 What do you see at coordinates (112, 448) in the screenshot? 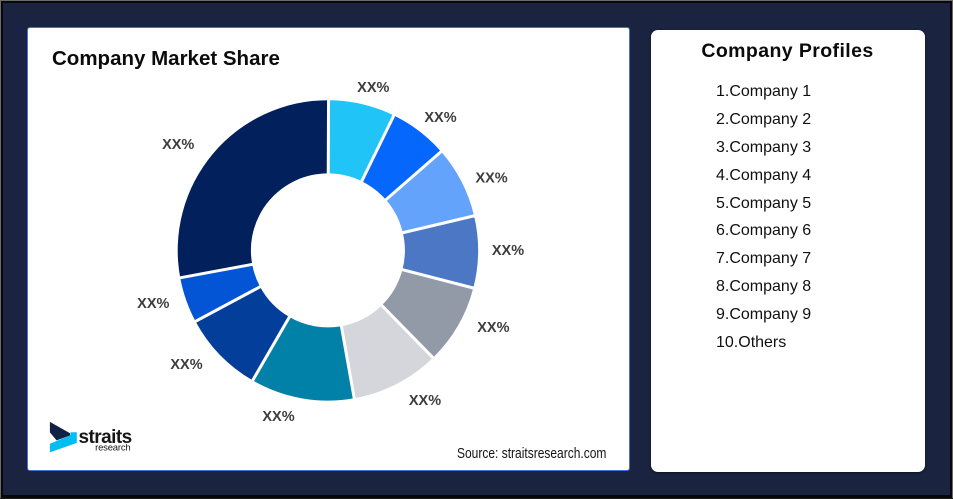
I see `svg-text: research` at bounding box center [112, 448].